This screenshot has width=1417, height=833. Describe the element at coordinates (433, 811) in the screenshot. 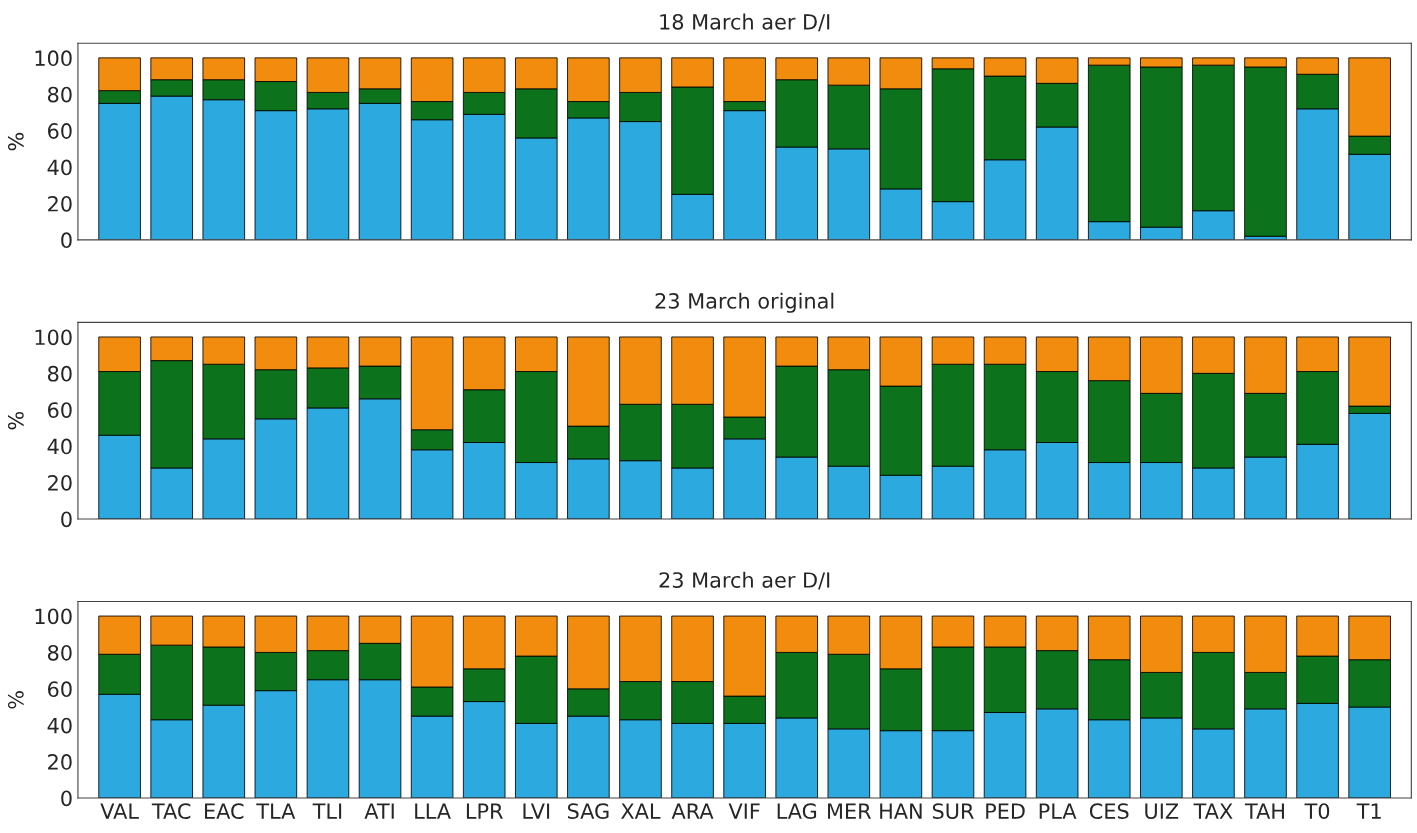

I see `x-tick-label: LLA` at that location.